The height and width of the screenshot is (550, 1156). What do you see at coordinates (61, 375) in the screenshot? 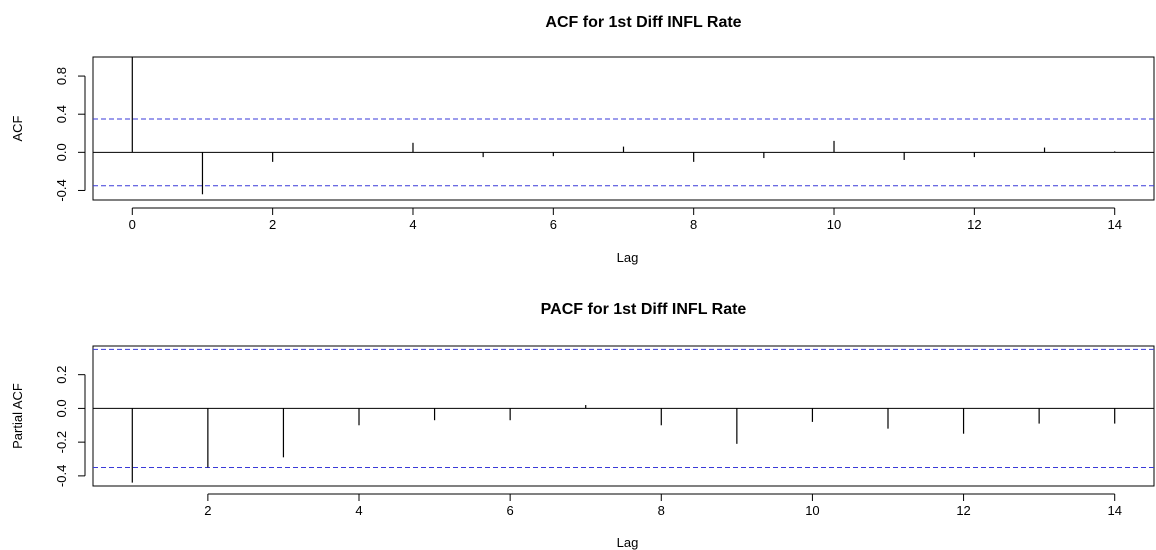
I see `y-tick-label: 0.2` at bounding box center [61, 375].